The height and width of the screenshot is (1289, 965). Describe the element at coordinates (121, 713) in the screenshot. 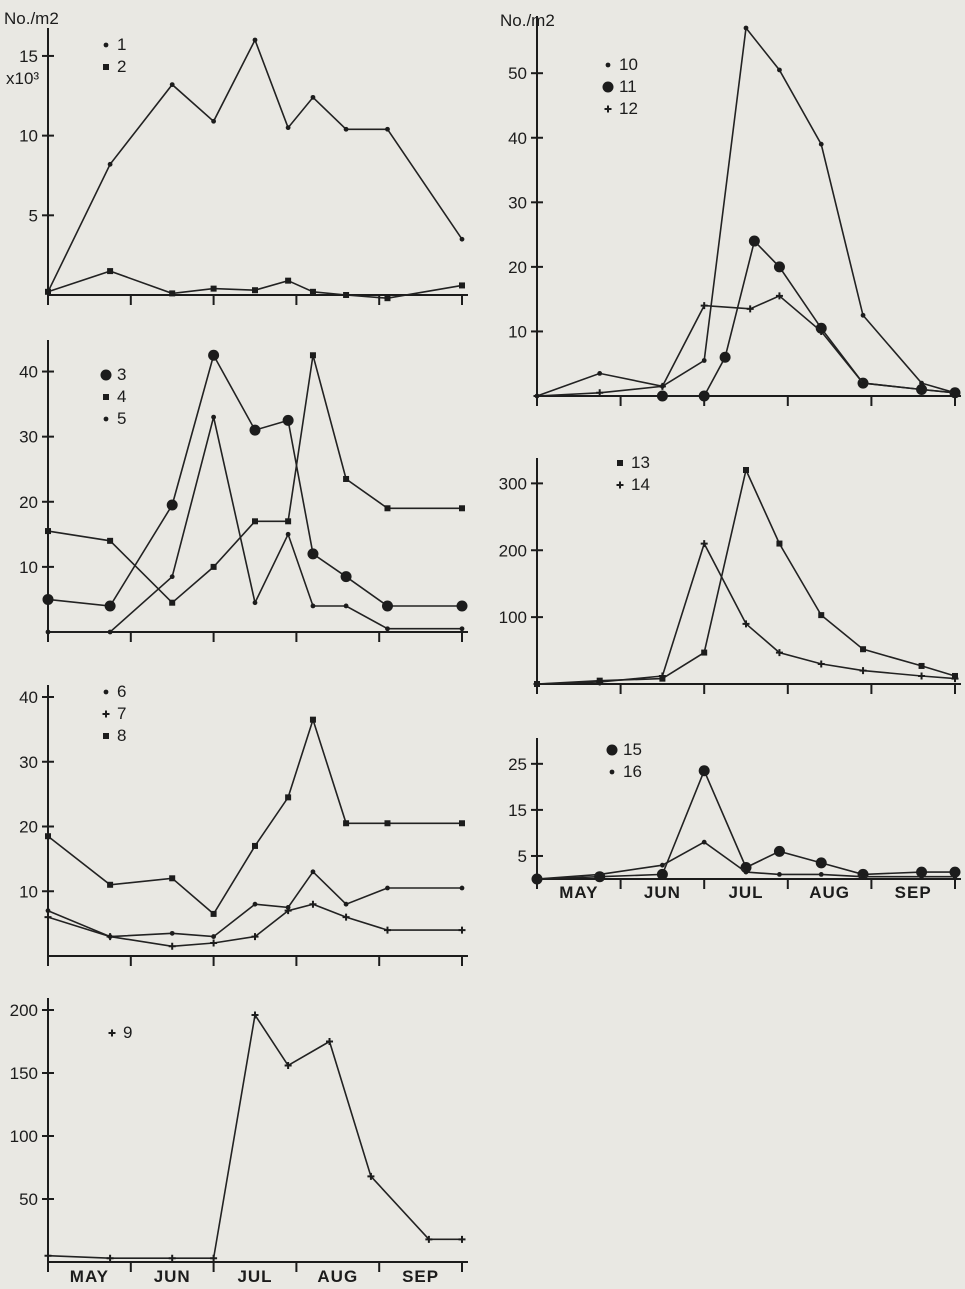

I see `legend-label: 7` at that location.